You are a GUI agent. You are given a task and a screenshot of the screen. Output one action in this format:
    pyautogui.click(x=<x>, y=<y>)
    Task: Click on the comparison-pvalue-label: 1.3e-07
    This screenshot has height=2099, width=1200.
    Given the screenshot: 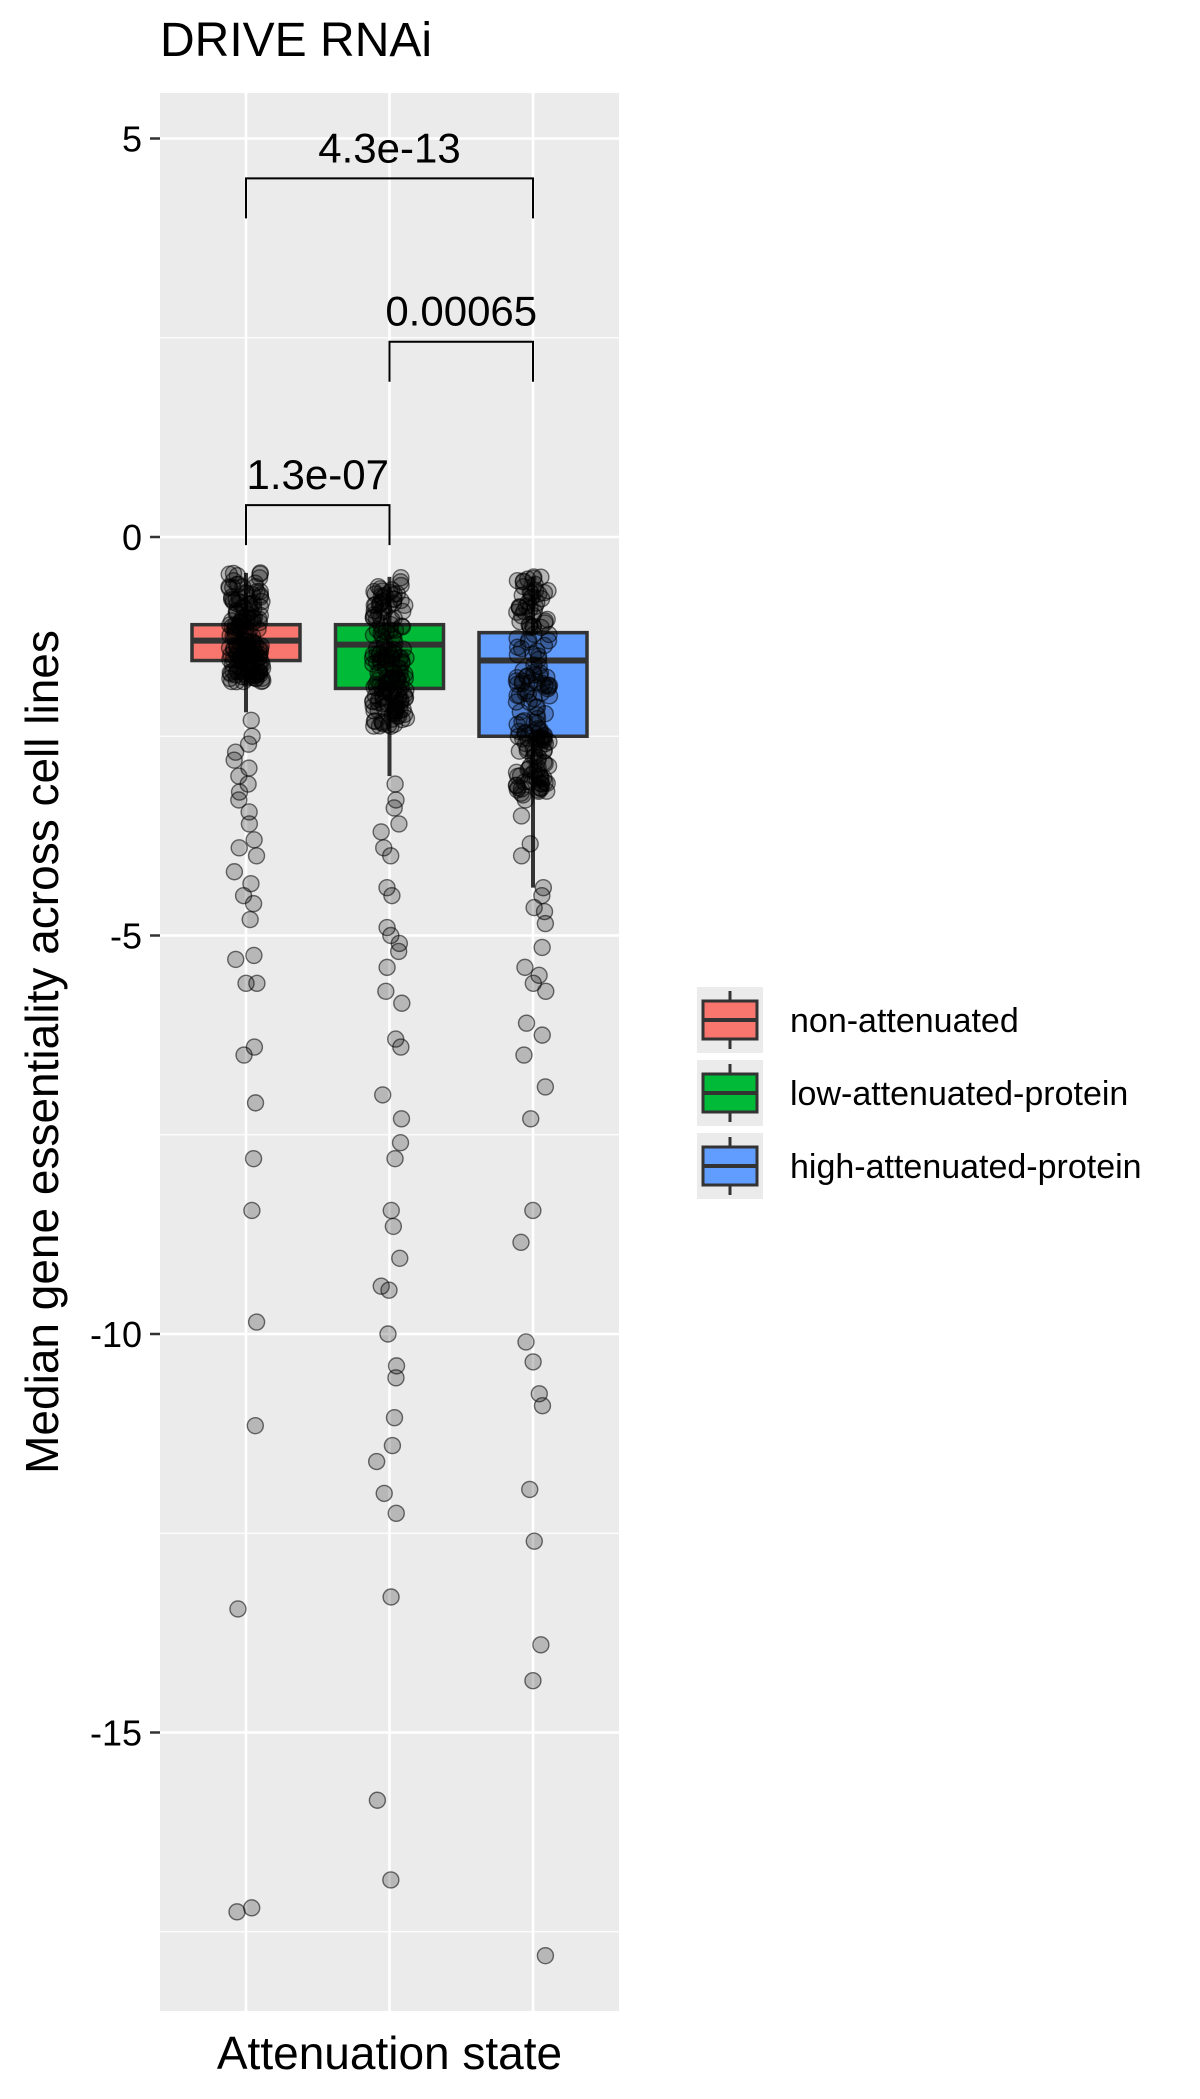 What is the action you would take?
    pyautogui.click(x=318, y=474)
    